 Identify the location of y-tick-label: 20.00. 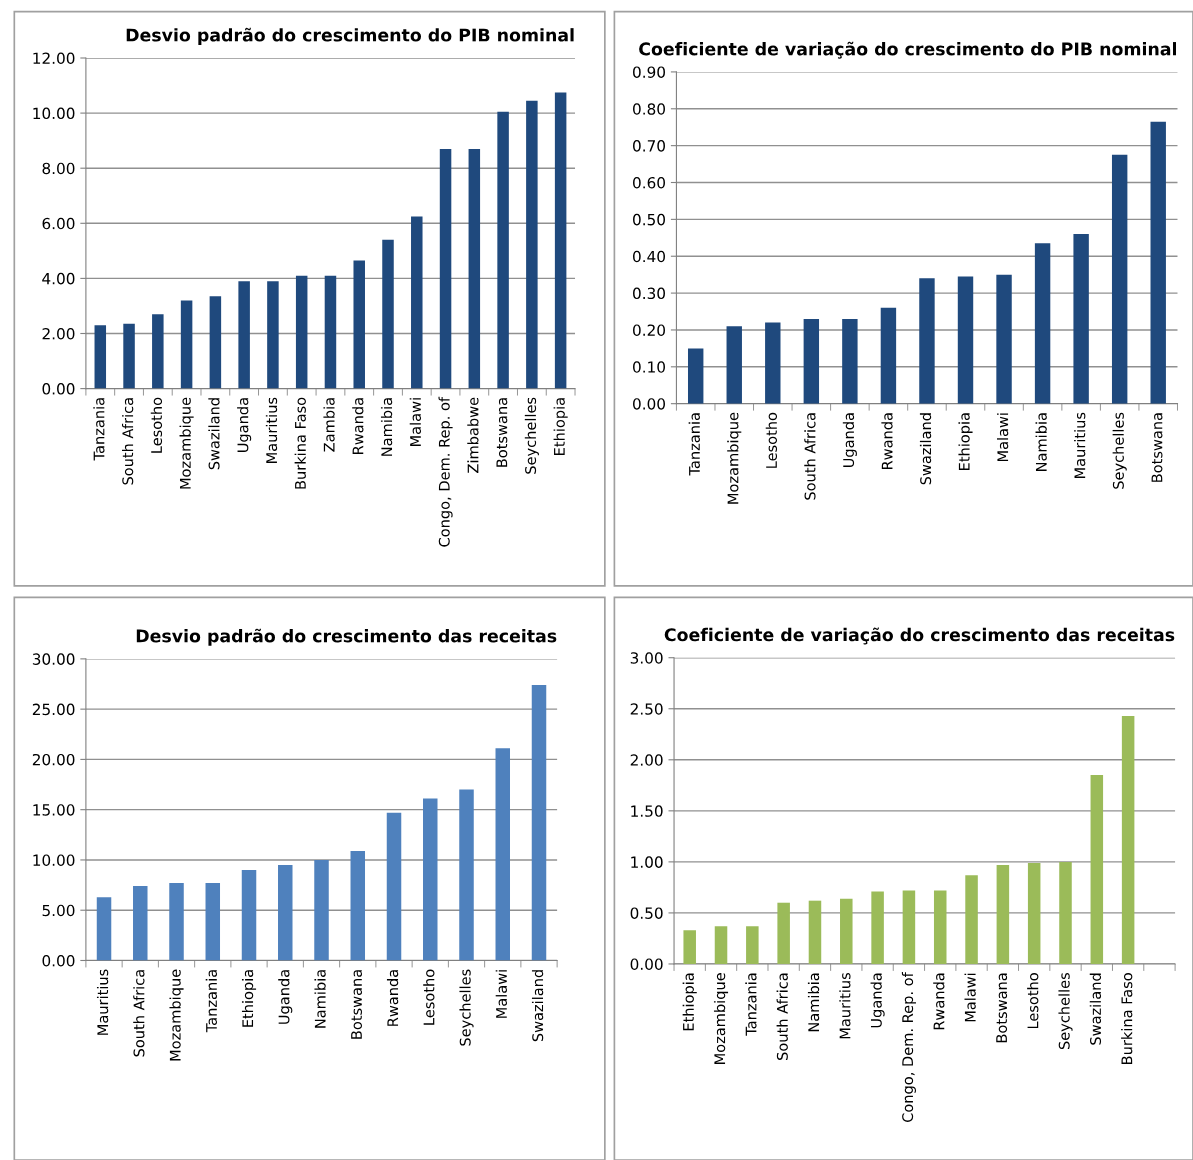
(53, 759).